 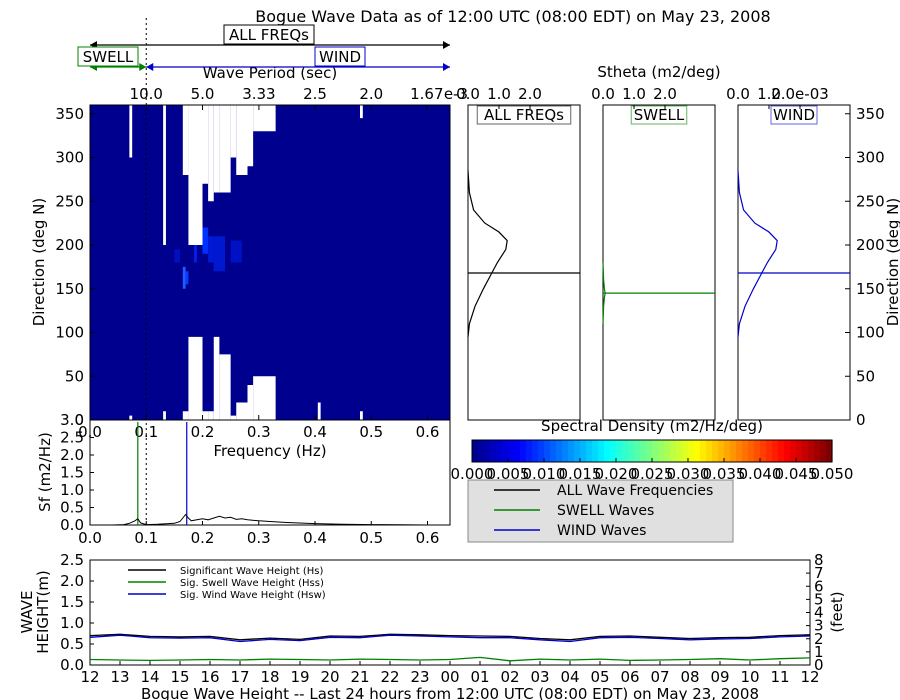 I want to click on stheta-all-profile, so click(x=487, y=253).